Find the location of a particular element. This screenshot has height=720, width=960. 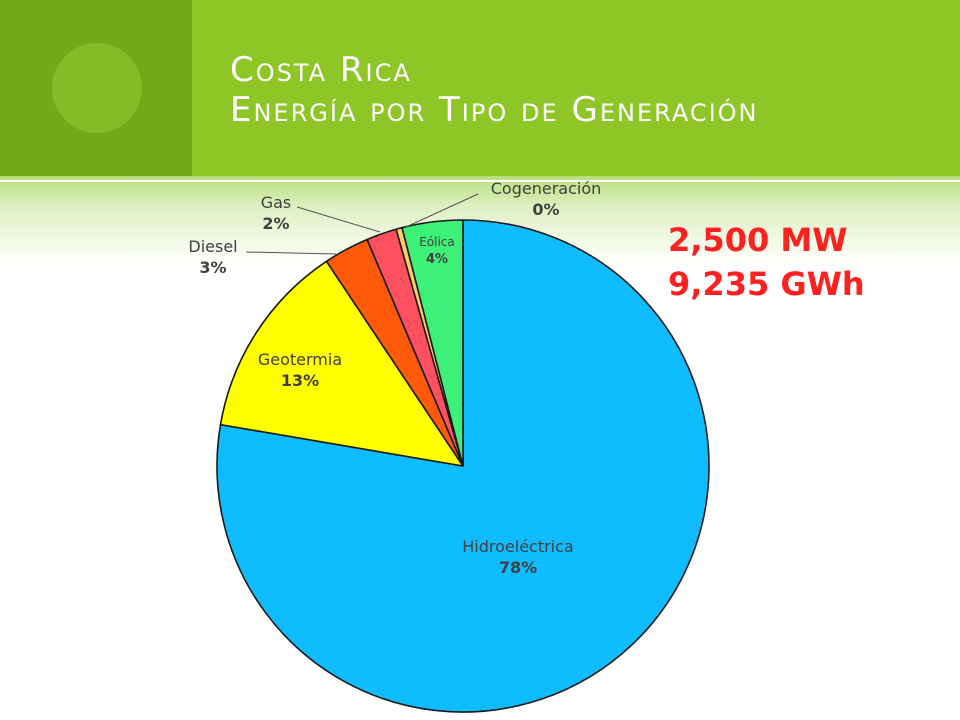

slice-label-diesel: Diesel is located at coordinates (212, 246).